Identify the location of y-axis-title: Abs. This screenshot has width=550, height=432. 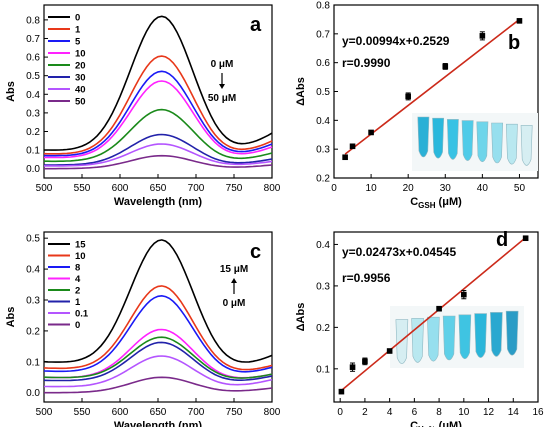
(11, 317).